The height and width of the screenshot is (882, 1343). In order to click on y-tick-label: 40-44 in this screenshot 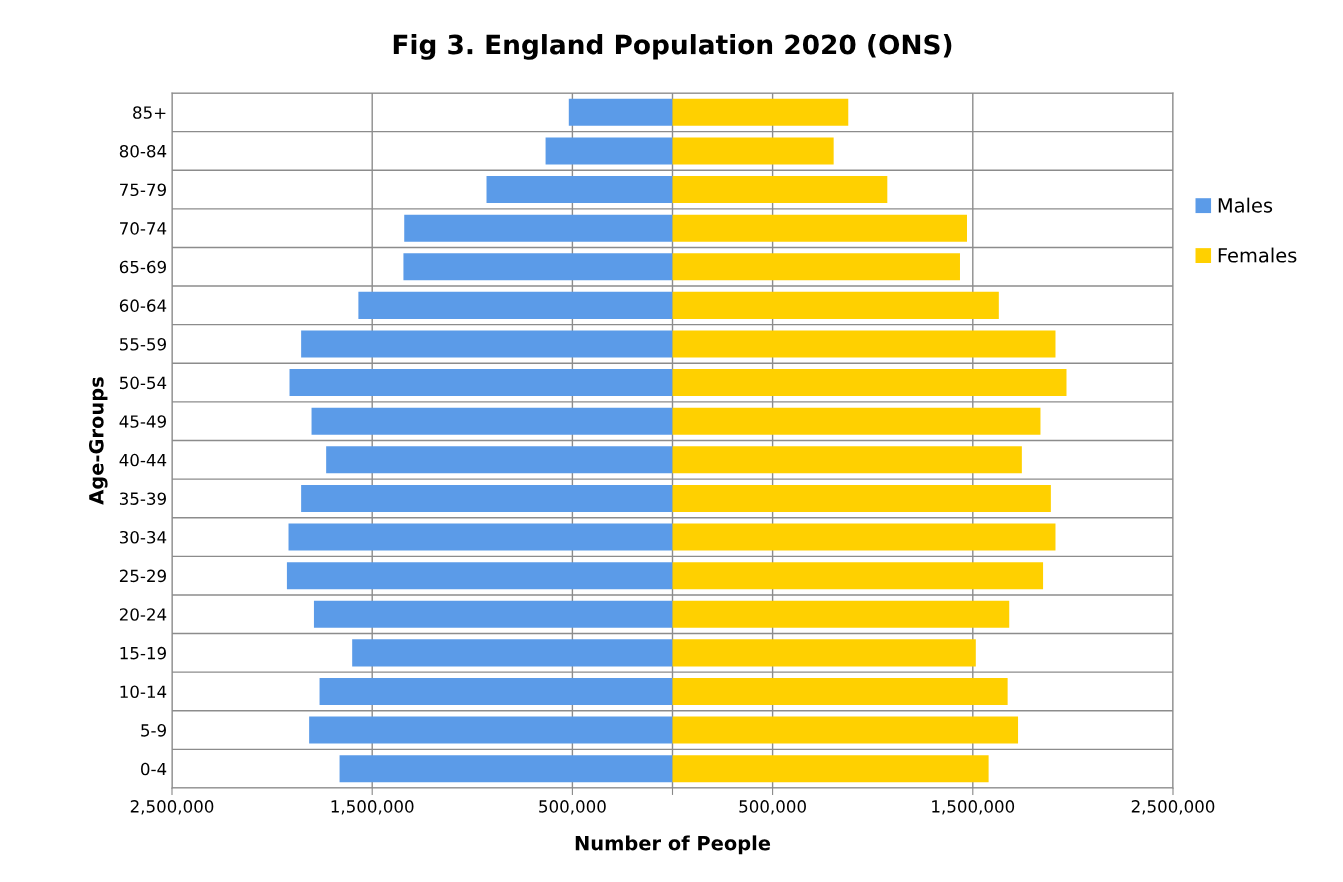, I will do `click(143, 460)`.